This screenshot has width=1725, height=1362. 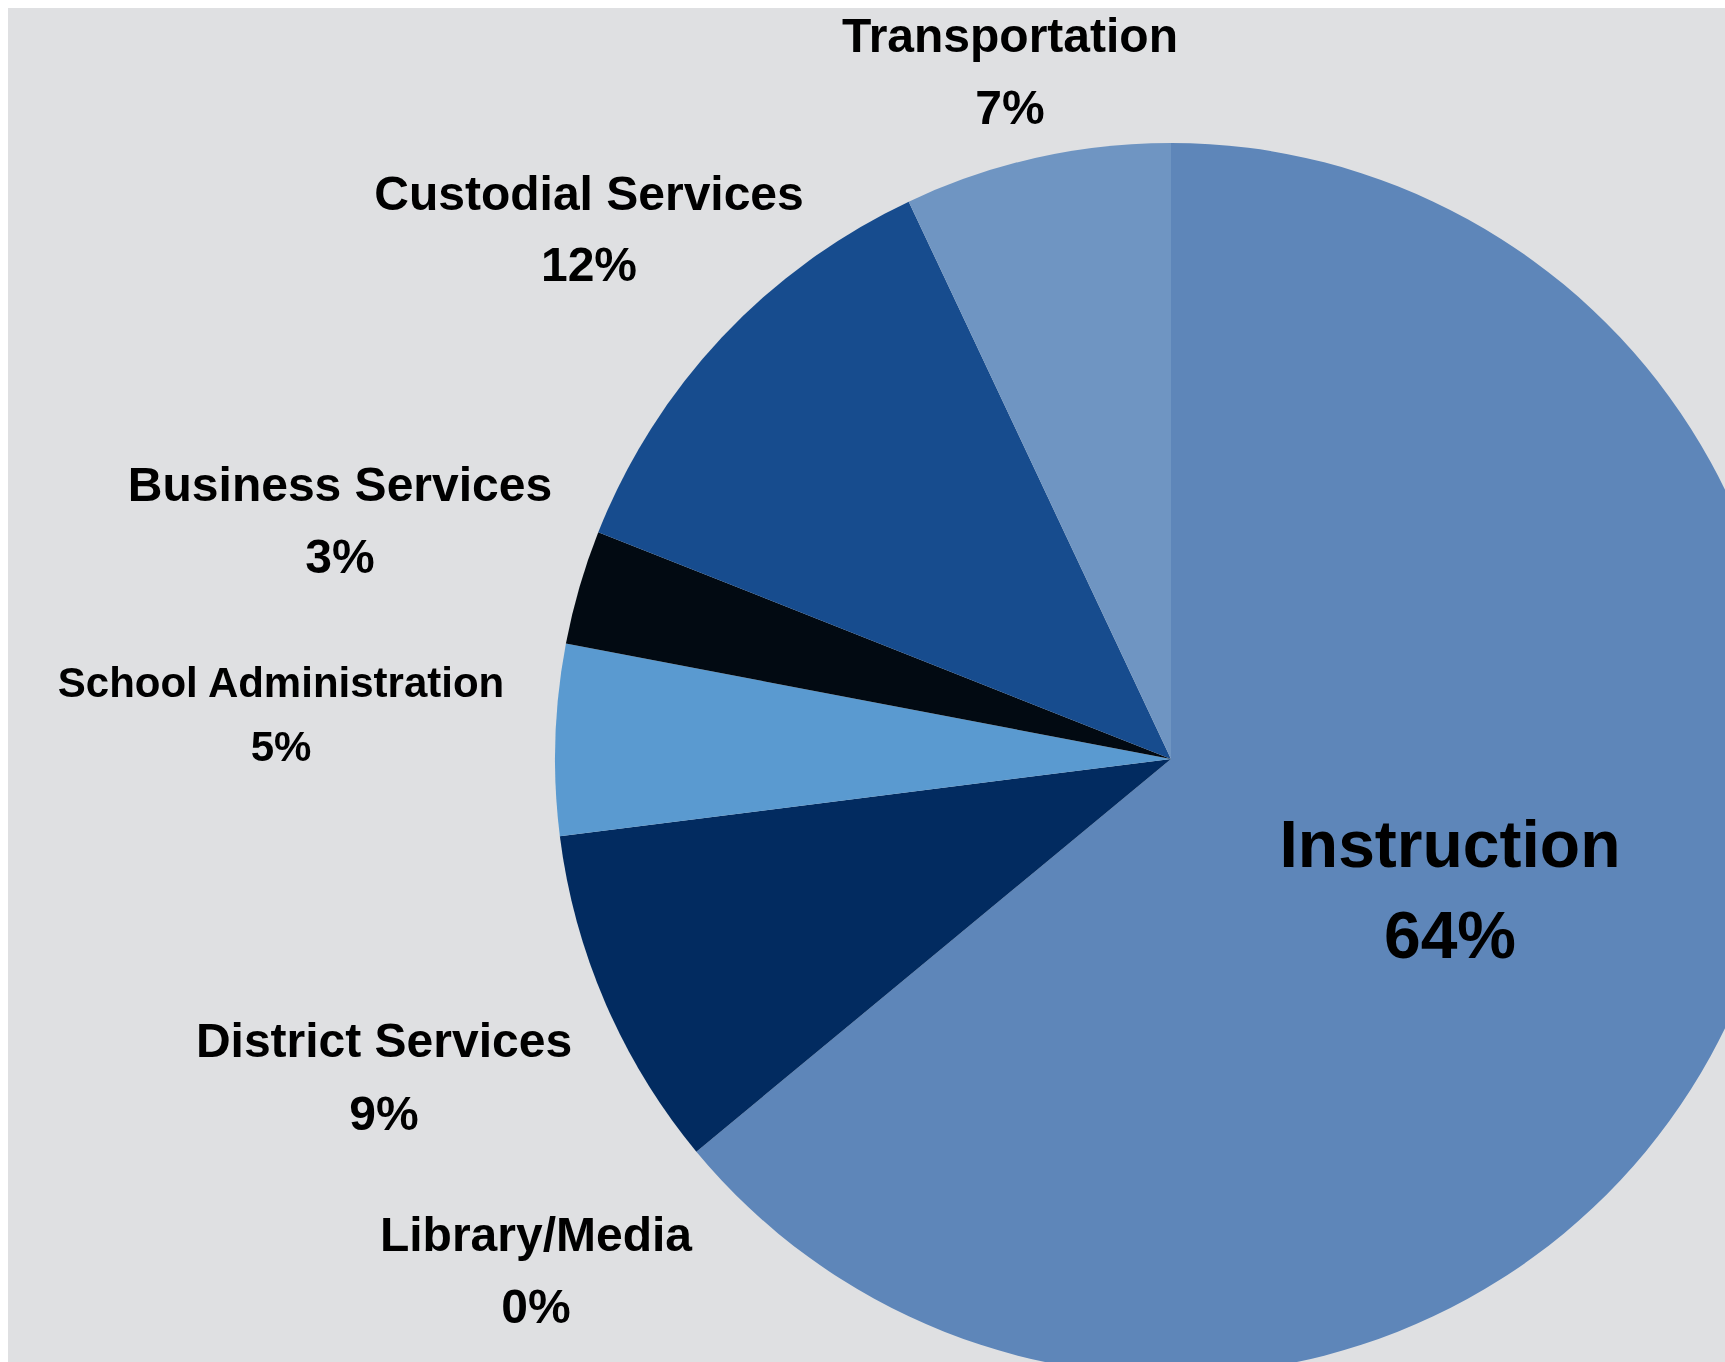 What do you see at coordinates (536, 1234) in the screenshot?
I see `category-label: Library/Media` at bounding box center [536, 1234].